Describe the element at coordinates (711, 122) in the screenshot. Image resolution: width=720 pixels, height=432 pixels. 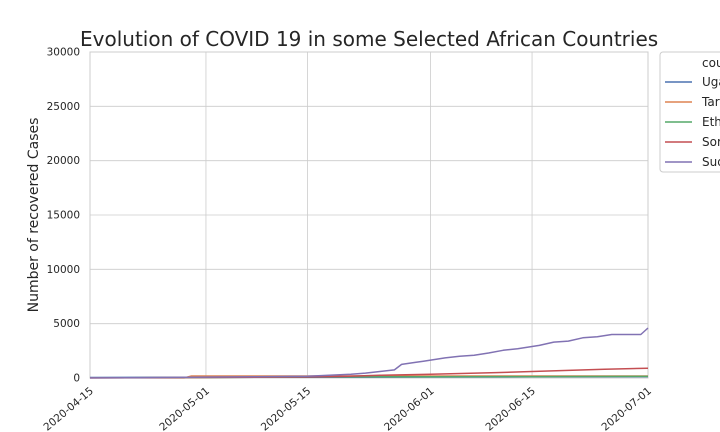
I see `legend-label-eth: Eth` at that location.